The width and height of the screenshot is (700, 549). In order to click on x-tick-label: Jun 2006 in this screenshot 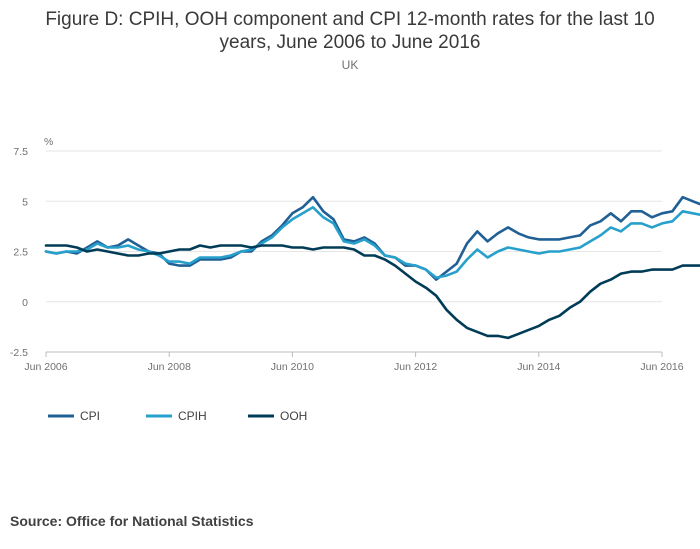, I will do `click(45, 367)`.